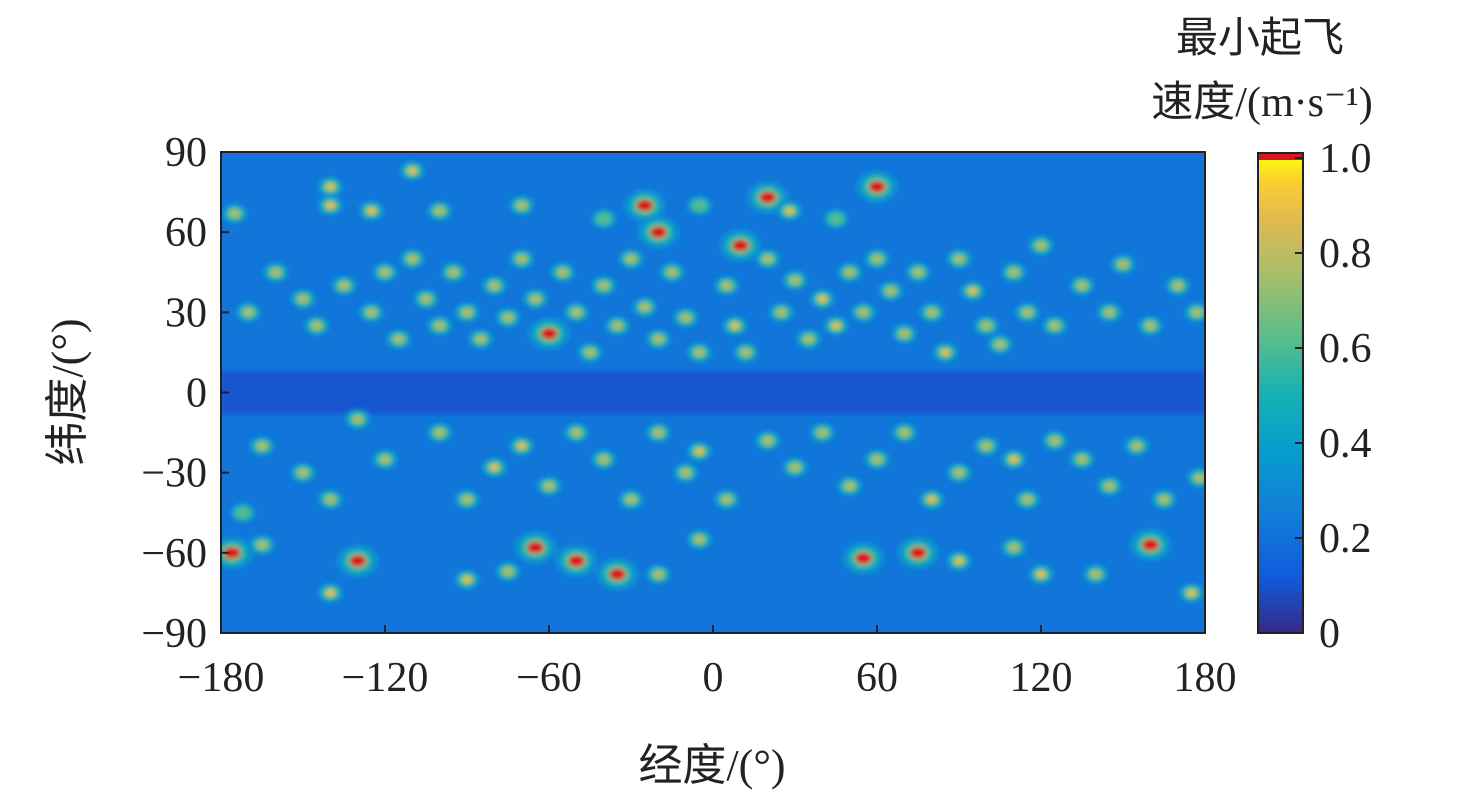 The image size is (1476, 802). Describe the element at coordinates (196, 394) in the screenshot. I see `y-tick-label: 0` at that location.